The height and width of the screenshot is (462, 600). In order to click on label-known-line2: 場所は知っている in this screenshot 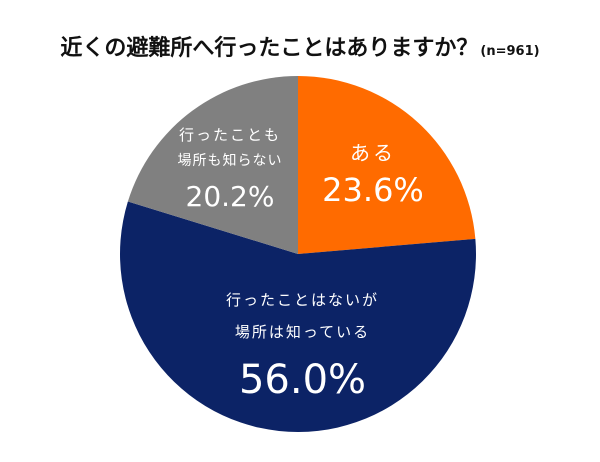, I will do `click(302, 332)`.